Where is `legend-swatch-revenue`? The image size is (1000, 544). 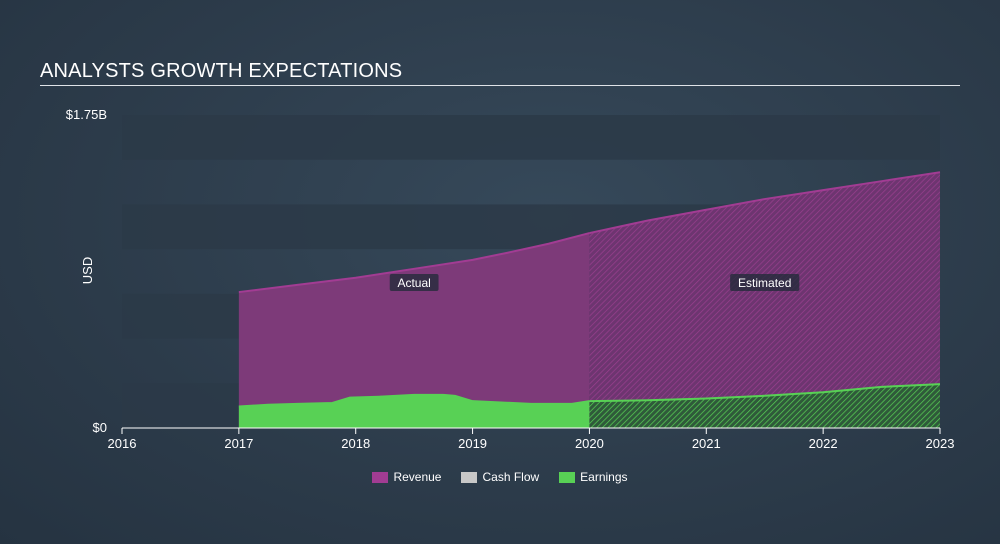
legend-swatch-revenue is located at coordinates (380, 477).